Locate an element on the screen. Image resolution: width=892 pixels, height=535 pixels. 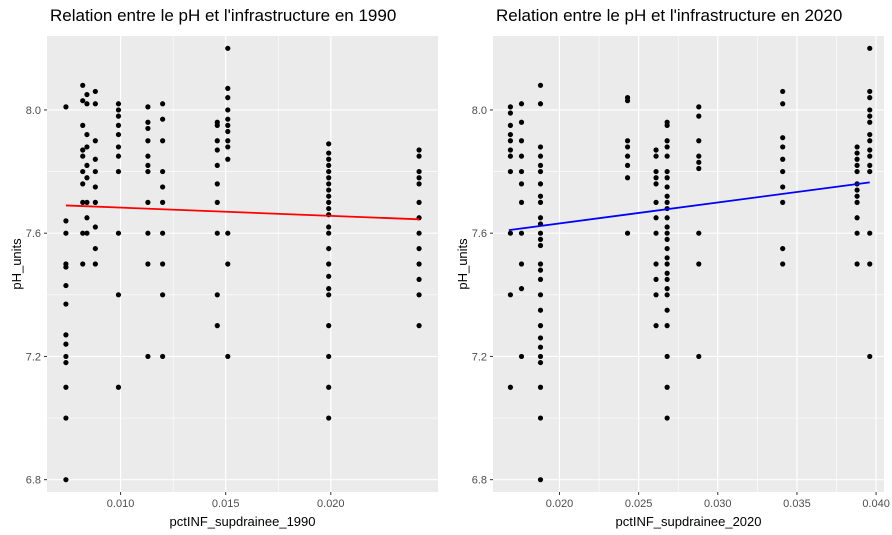
x-tick-label: 0.020 is located at coordinates (560, 504).